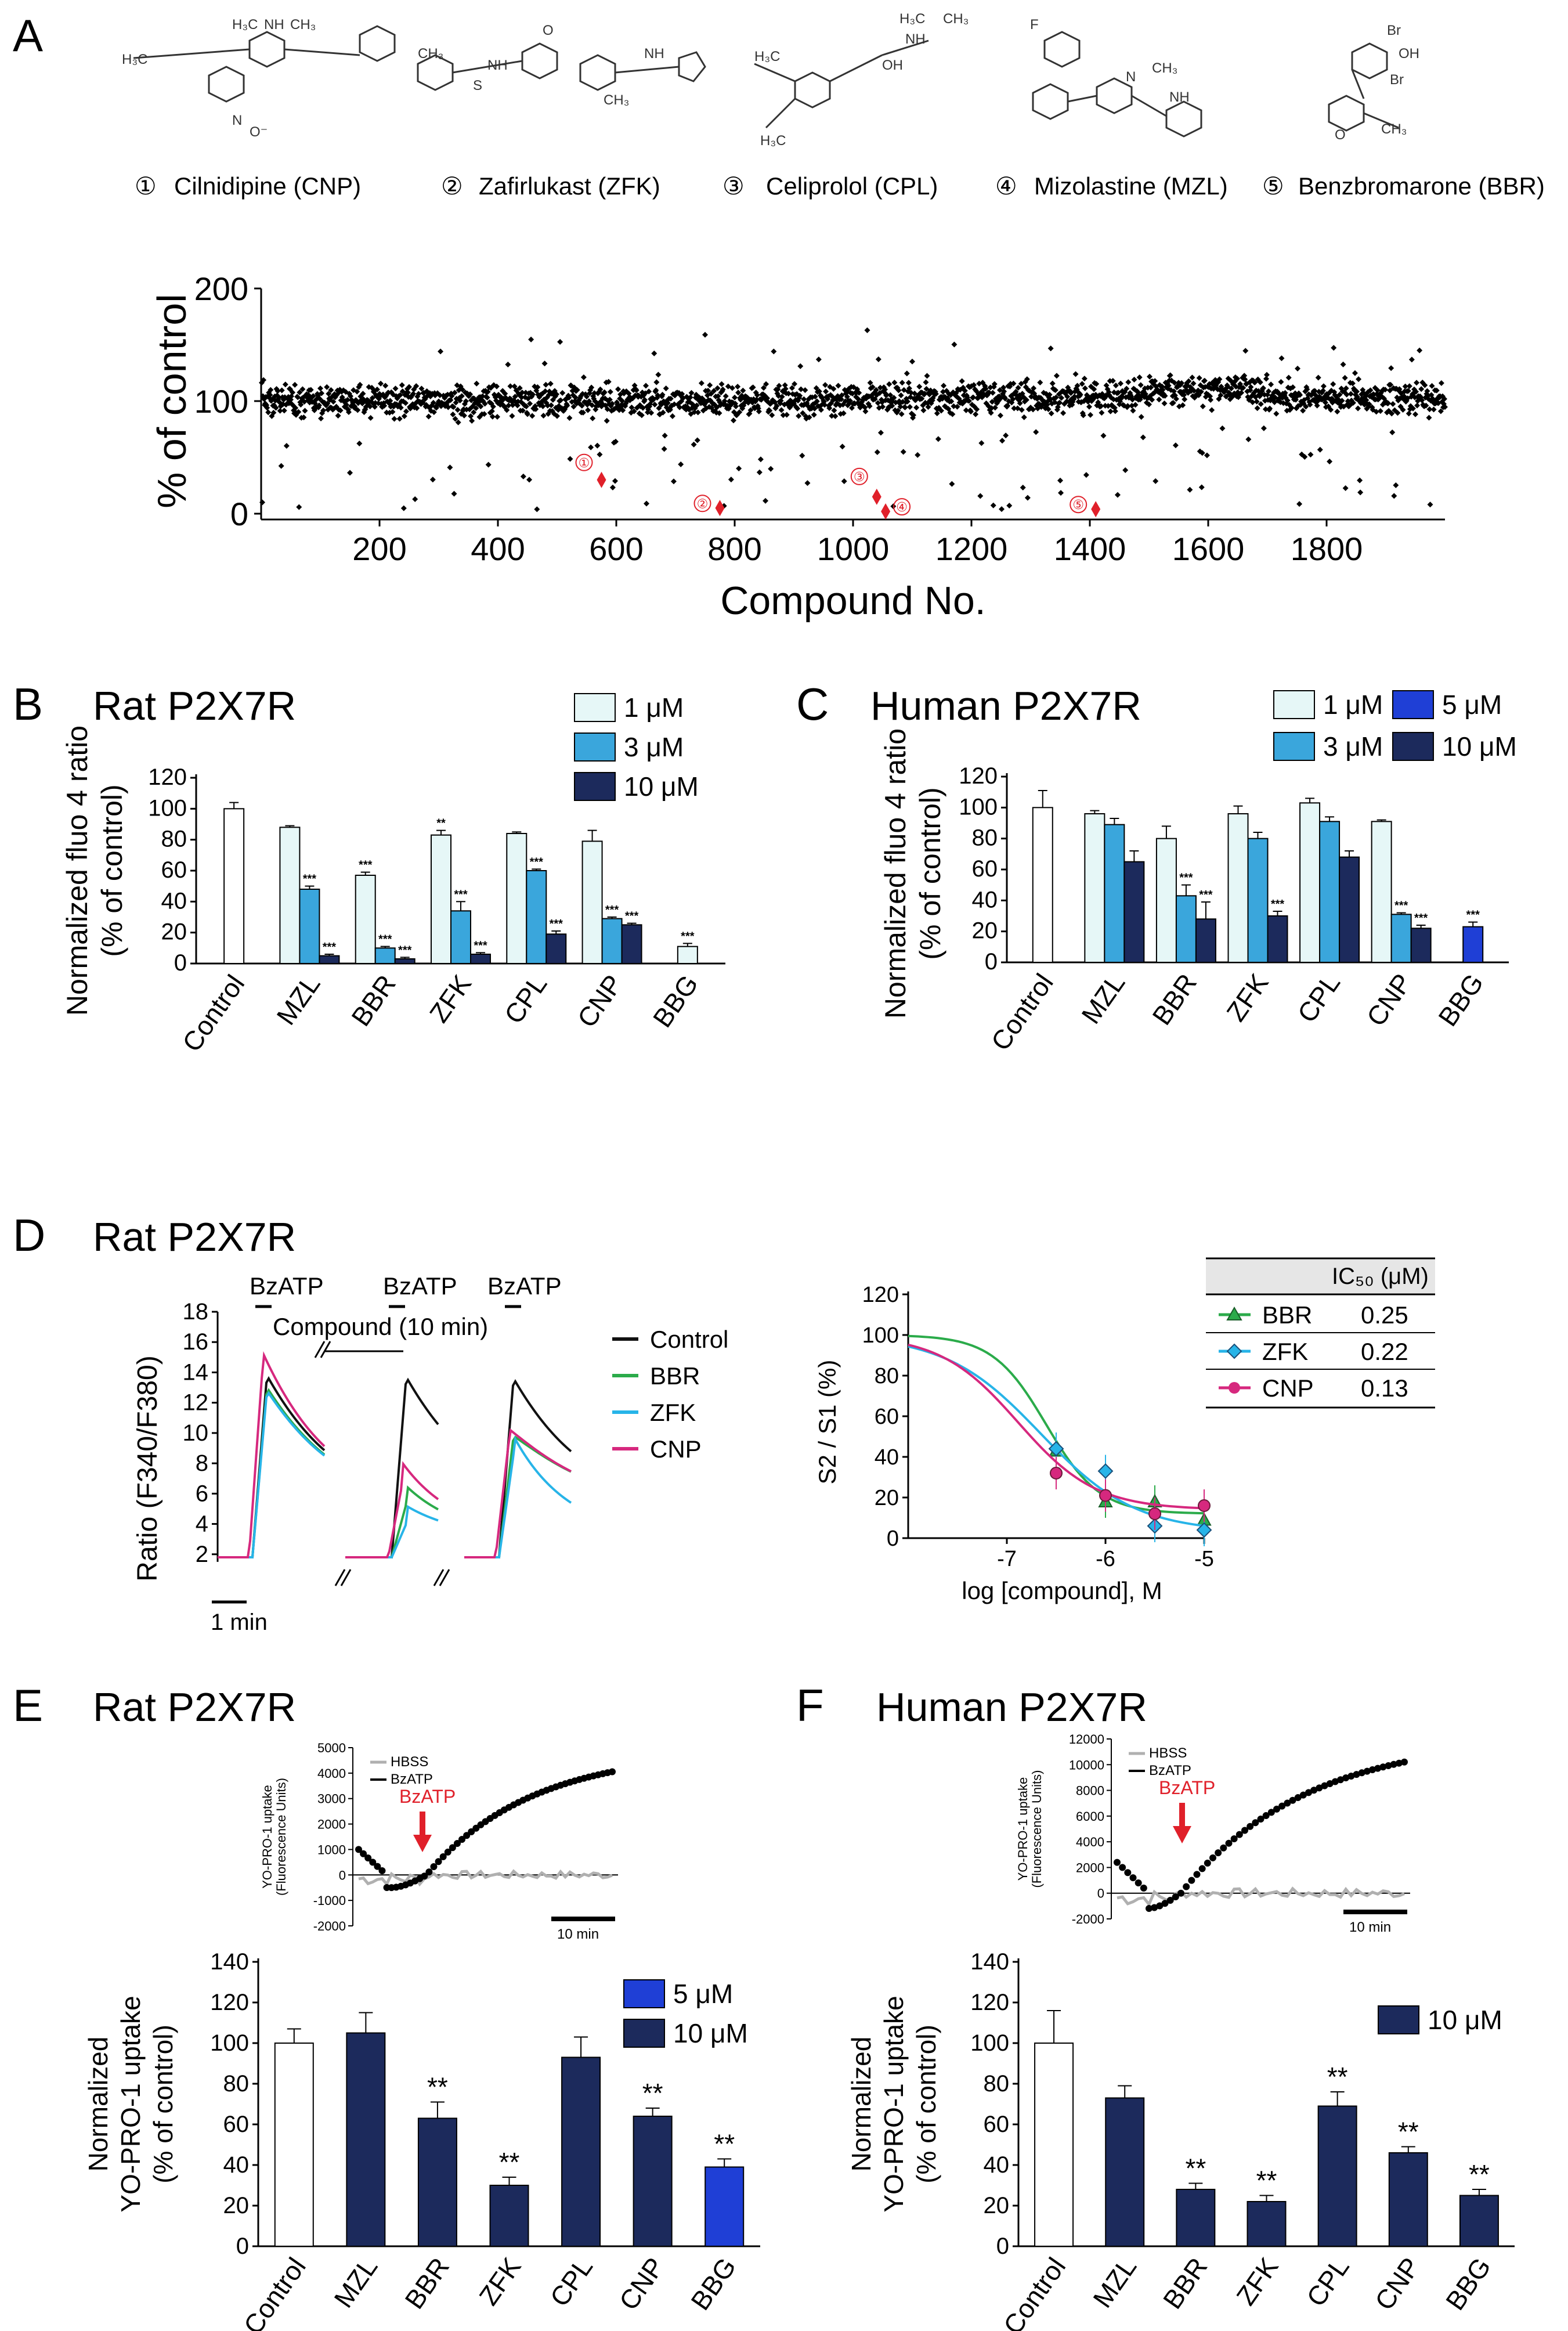  What do you see at coordinates (264, 64) in the screenshot?
I see `structure-cnp-icon` at bounding box center [264, 64].